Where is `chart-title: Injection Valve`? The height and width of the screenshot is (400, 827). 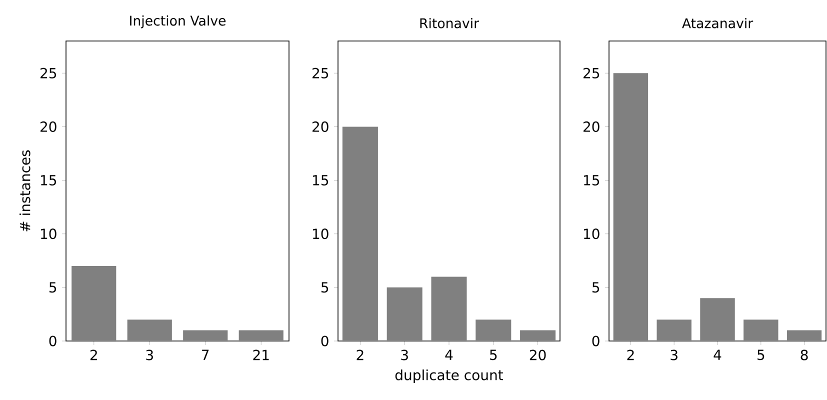
chart-title: Injection Valve is located at coordinates (178, 21).